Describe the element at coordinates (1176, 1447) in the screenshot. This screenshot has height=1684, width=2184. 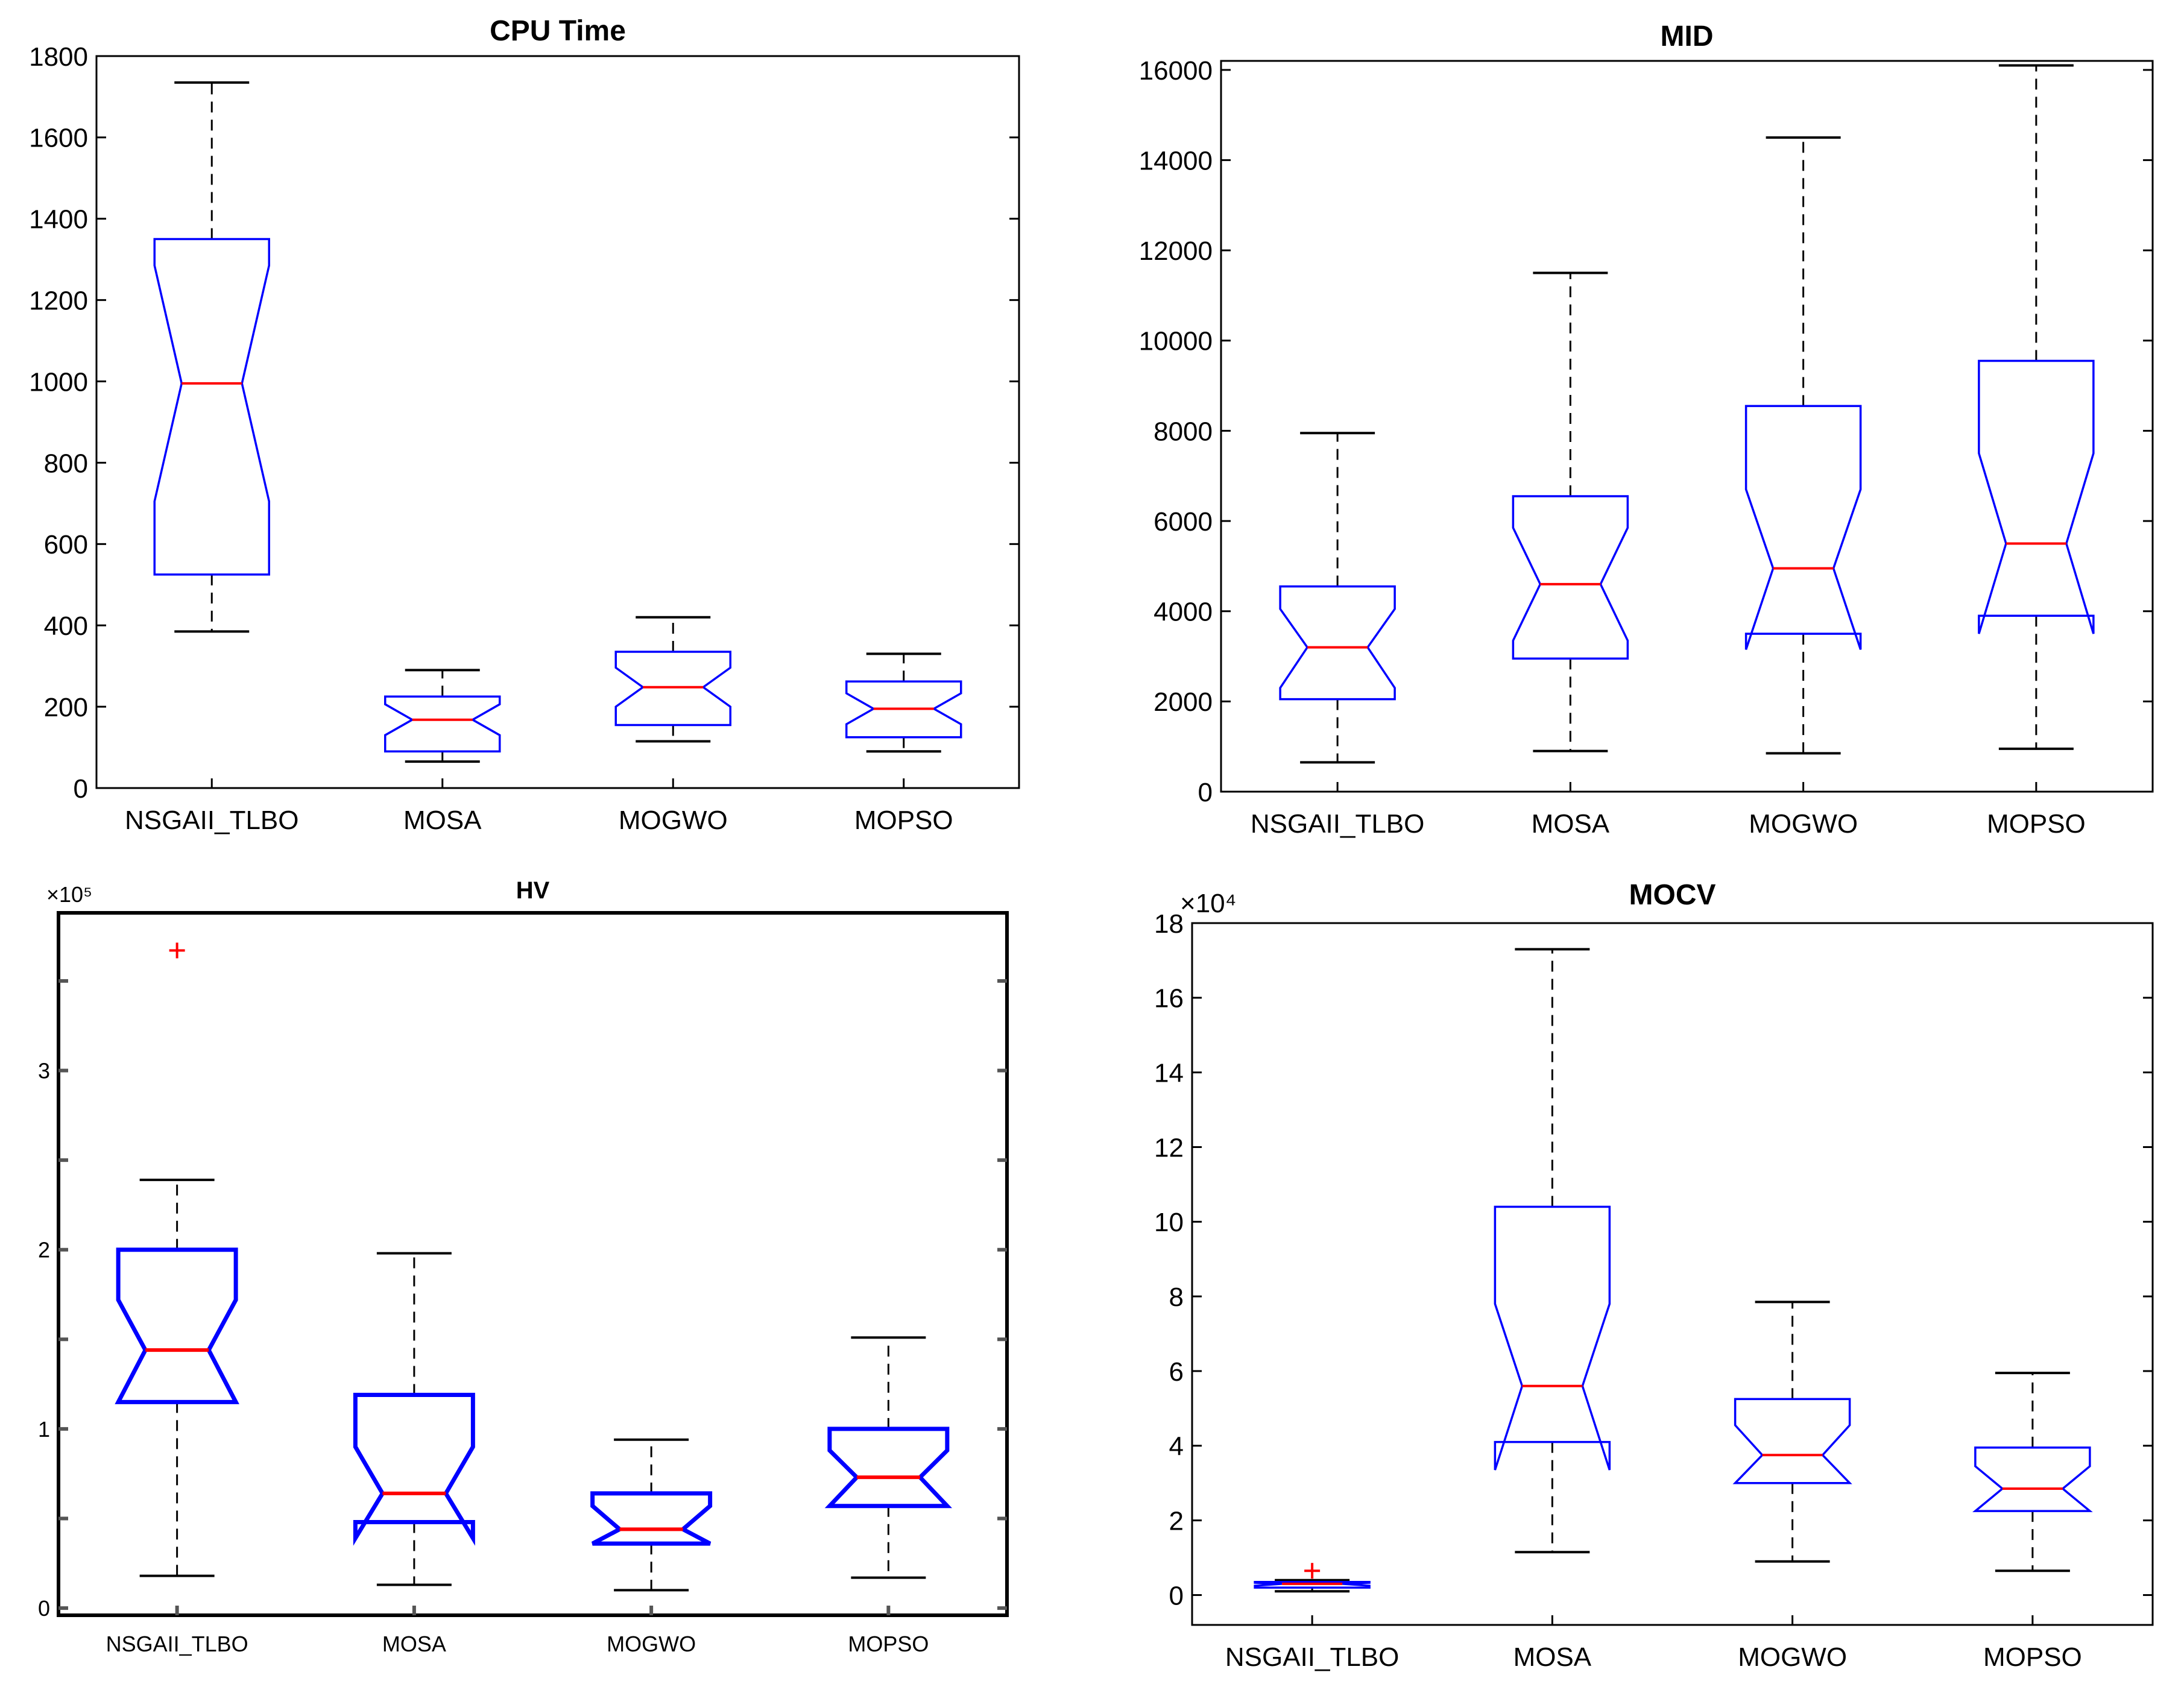
I see `y-tick-label: 4` at that location.